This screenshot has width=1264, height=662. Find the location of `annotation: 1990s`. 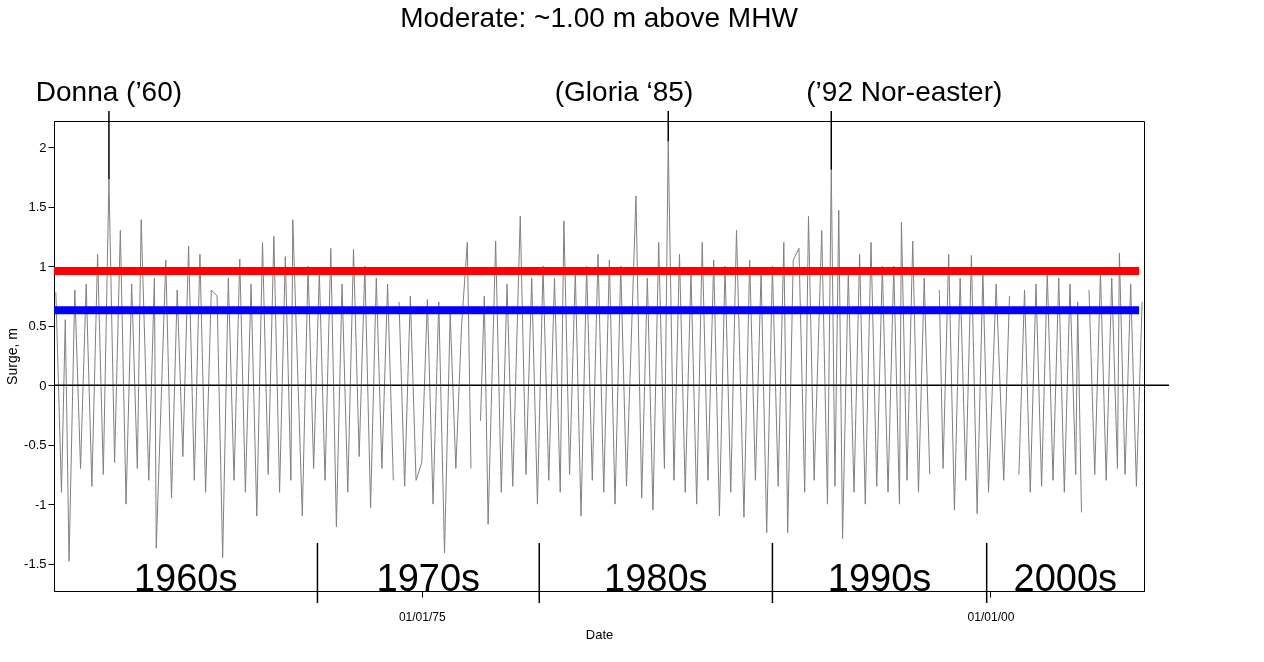

annotation: 1990s is located at coordinates (879, 578).